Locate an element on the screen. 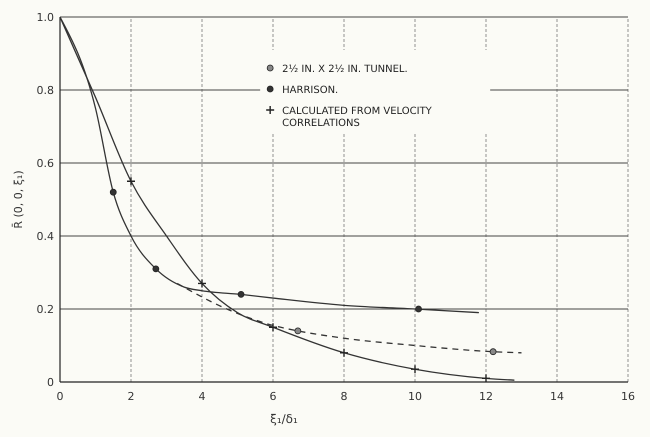 The image size is (650, 437). y-tick-label: 0.6 is located at coordinates (45, 163).